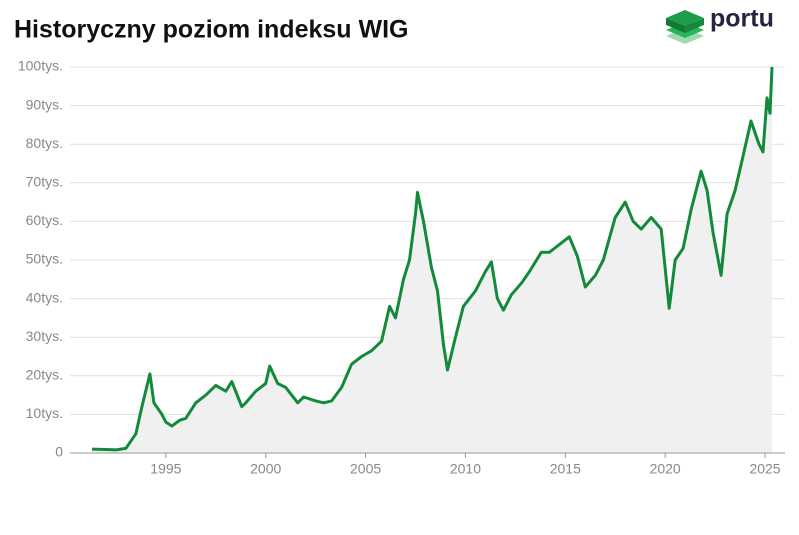 The image size is (799, 535). What do you see at coordinates (565, 469) in the screenshot?
I see `x-tick-label: 2015` at bounding box center [565, 469].